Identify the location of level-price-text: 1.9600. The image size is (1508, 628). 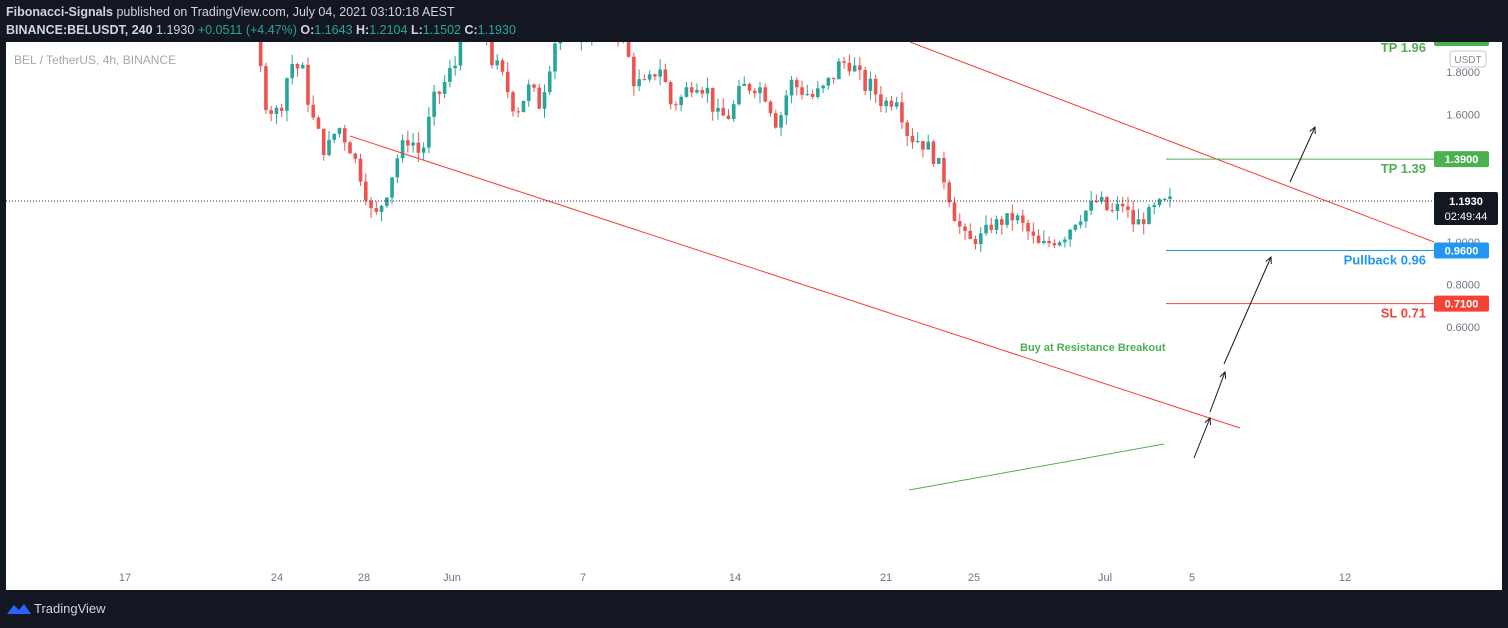
(1462, 43).